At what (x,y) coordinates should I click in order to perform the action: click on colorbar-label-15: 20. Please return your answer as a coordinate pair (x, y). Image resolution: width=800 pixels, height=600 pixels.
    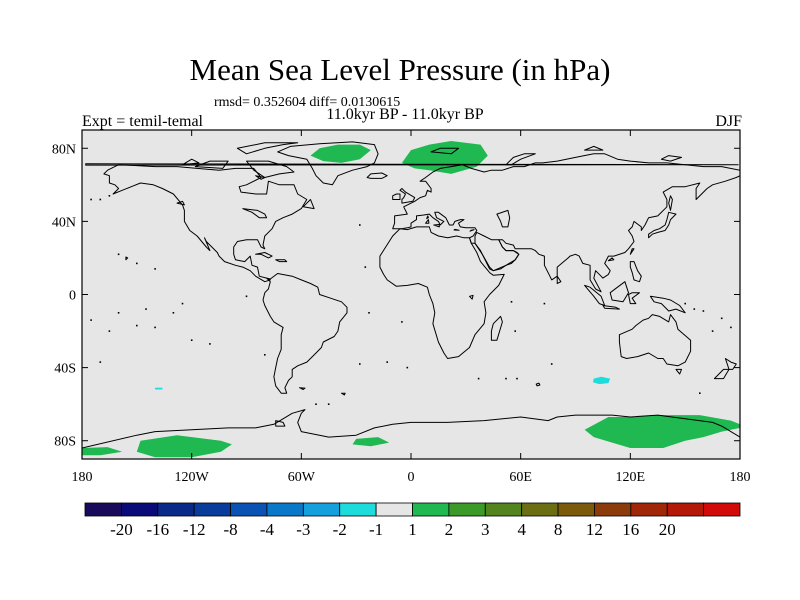
    Looking at the image, I should click on (667, 529).